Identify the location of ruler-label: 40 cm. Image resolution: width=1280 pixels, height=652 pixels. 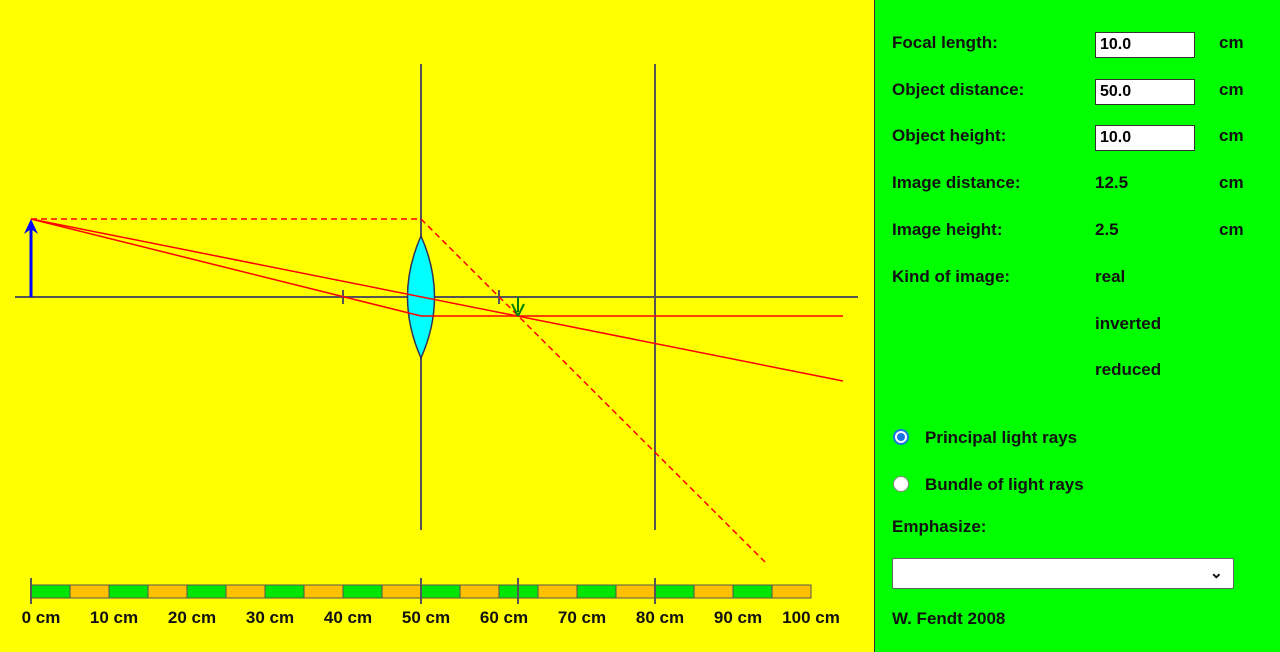
(348, 617).